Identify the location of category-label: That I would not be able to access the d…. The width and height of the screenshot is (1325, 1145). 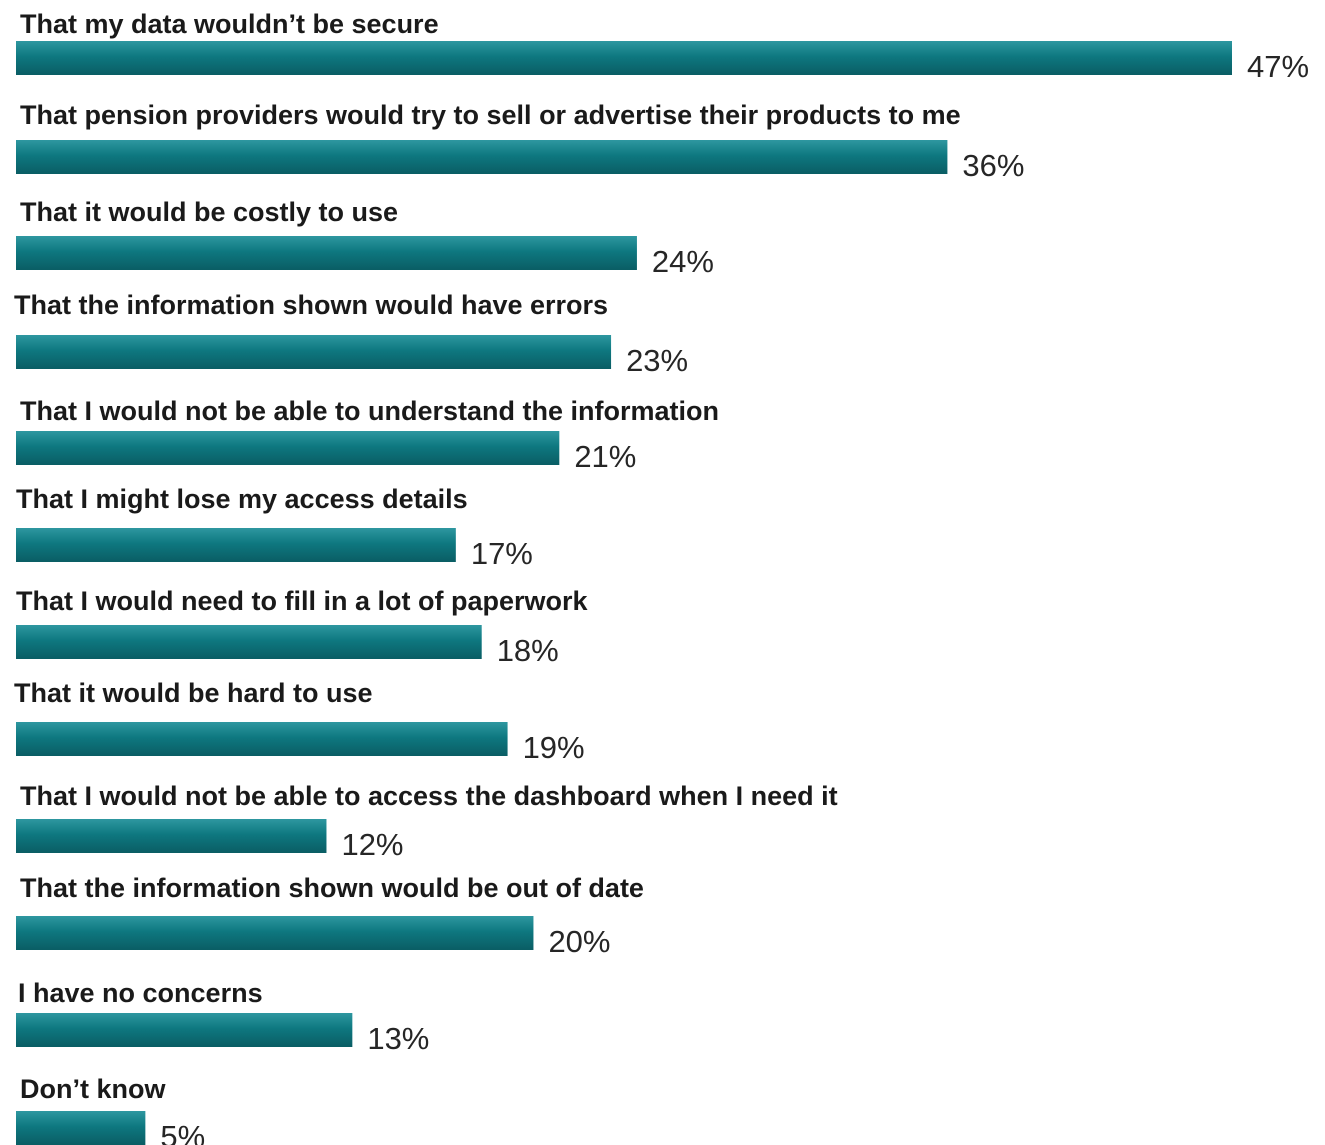
(429, 796).